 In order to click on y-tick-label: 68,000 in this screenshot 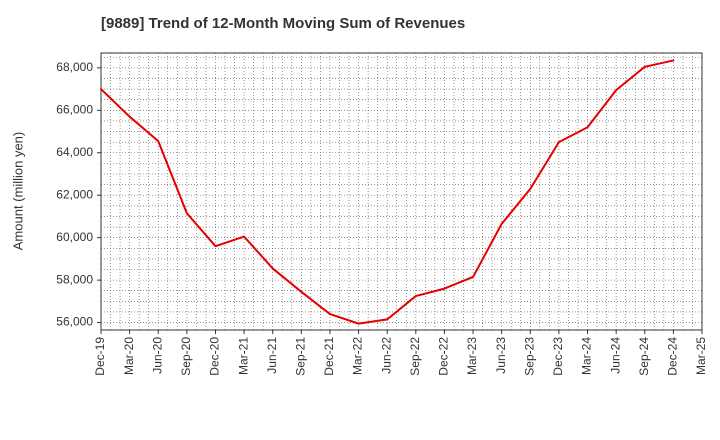, I will do `click(74, 67)`.